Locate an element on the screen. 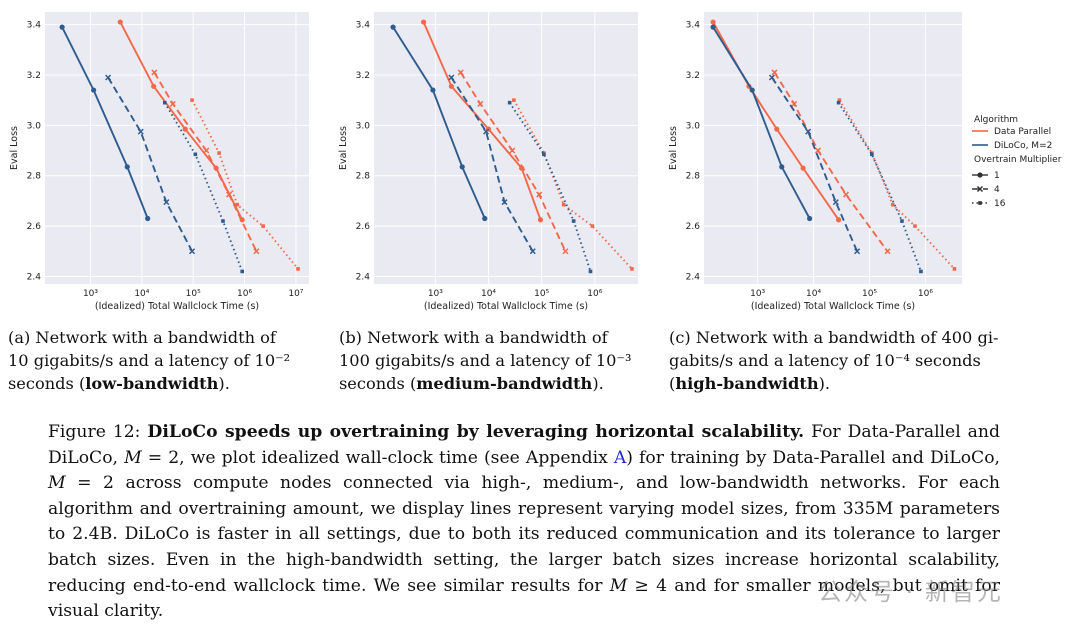 The width and height of the screenshot is (1080, 632). legend-title-multiplier: Overtrain Multiplier is located at coordinates (1018, 160).